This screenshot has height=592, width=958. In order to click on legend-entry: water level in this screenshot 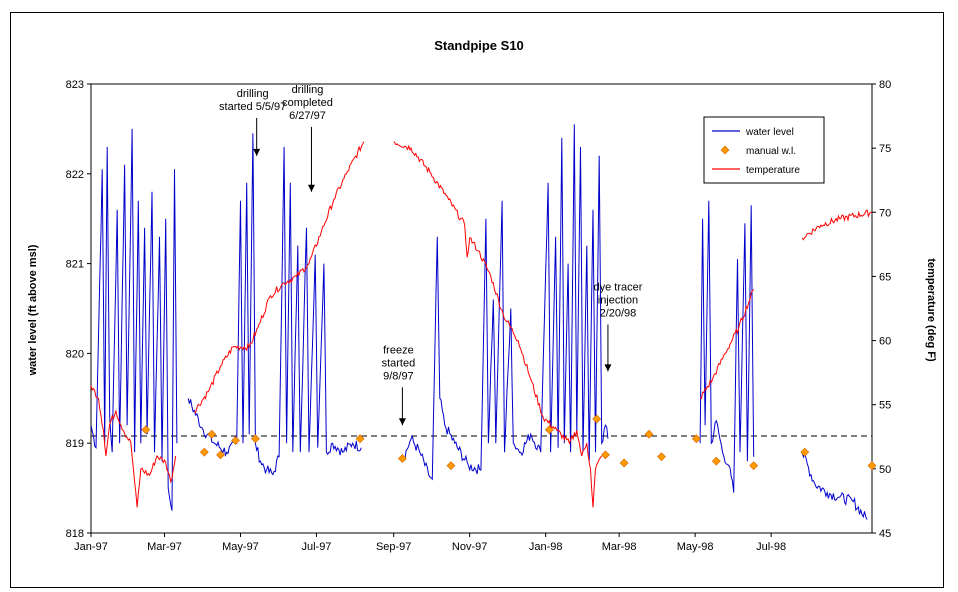, I will do `click(769, 132)`.